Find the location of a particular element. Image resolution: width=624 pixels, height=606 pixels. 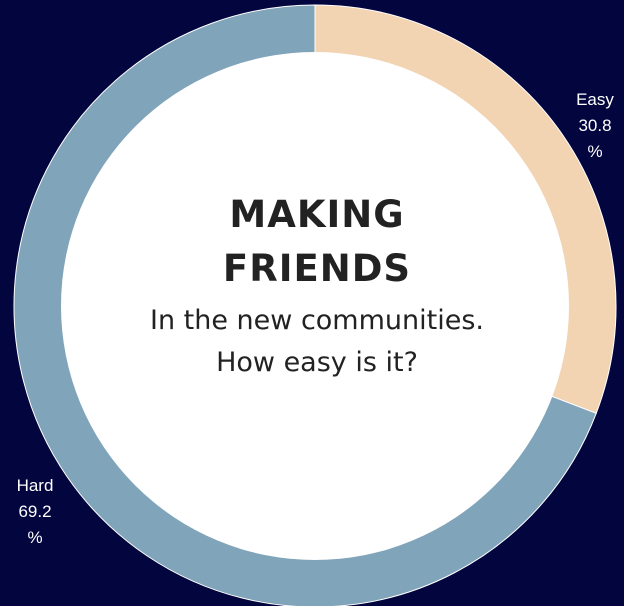

chart-subtitle: In the new communities. How easy is it? is located at coordinates (317, 341).